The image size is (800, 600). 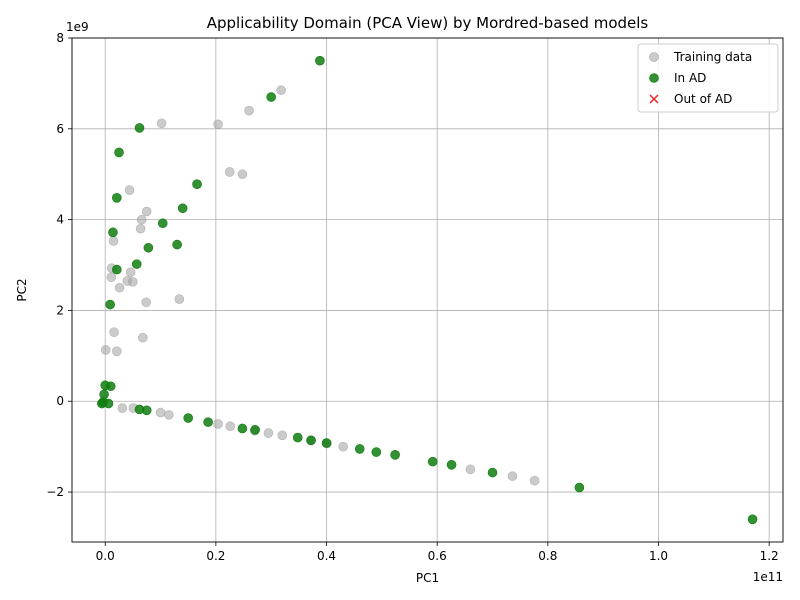 What do you see at coordinates (215, 556) in the screenshot?
I see `x-tick-label: 0.2` at bounding box center [215, 556].